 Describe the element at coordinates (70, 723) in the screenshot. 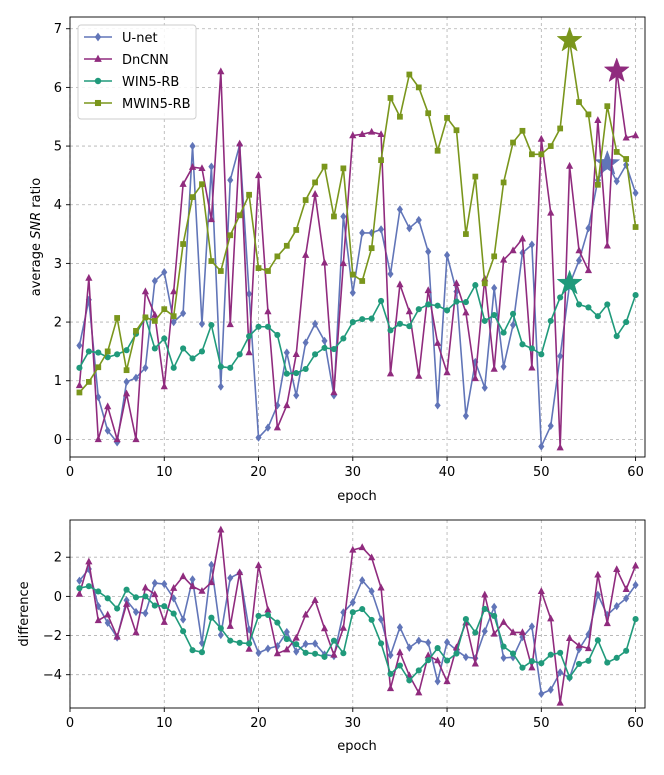

I see `x-tick-label: 0` at that location.